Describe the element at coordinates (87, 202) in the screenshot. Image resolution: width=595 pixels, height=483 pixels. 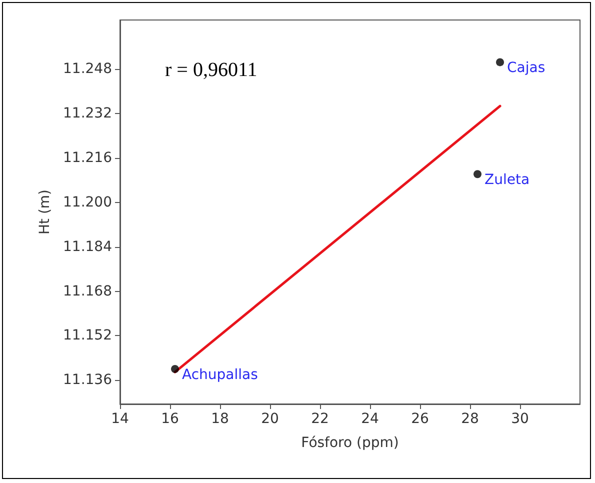
I see `y-tick-label: 11.200` at that location.